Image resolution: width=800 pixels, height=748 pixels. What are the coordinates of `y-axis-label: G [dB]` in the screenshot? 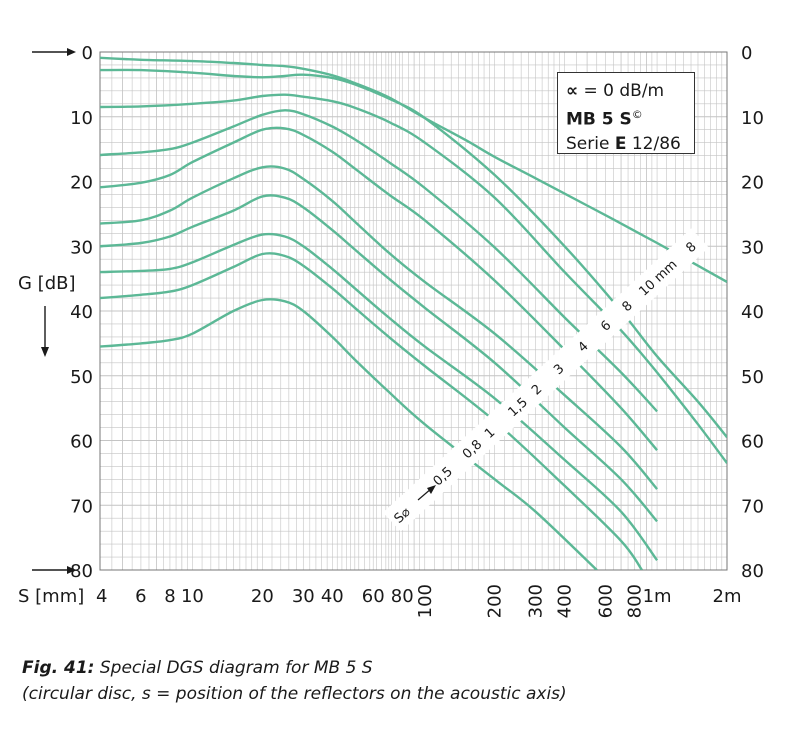 It's located at (47, 283).